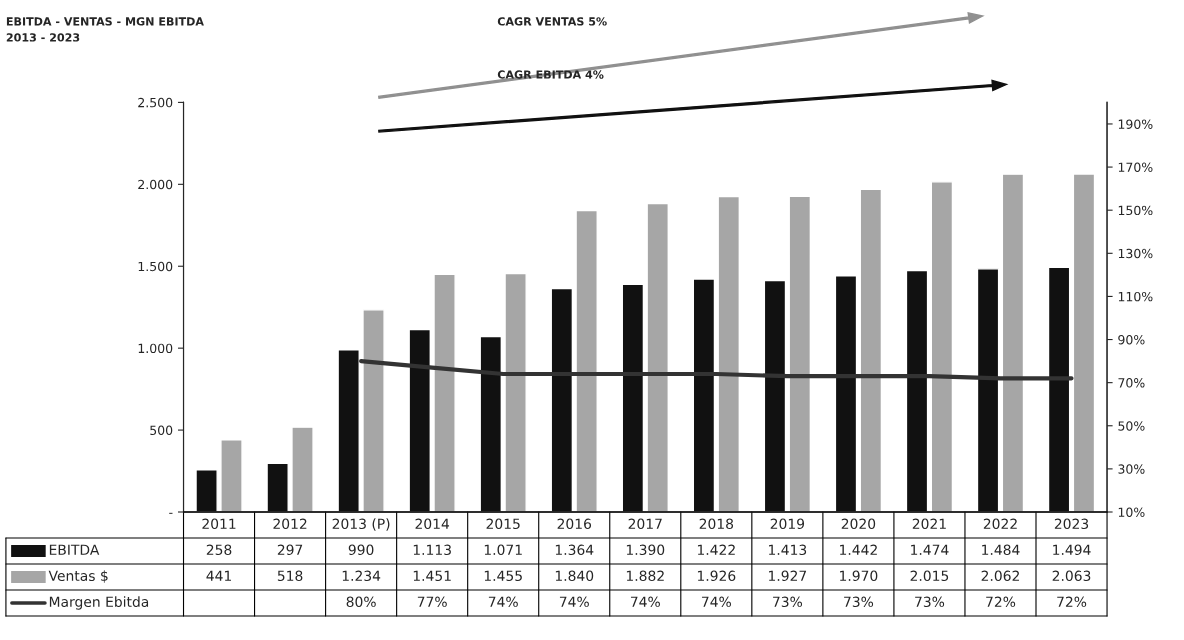 This screenshot has width=1184, height=640. What do you see at coordinates (1131, 340) in the screenshot?
I see `y2-tick-label: 90%` at bounding box center [1131, 340].